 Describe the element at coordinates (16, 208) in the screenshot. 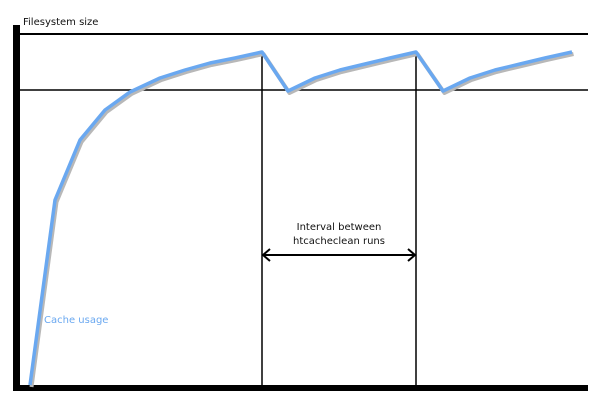

I see `y-axis` at that location.